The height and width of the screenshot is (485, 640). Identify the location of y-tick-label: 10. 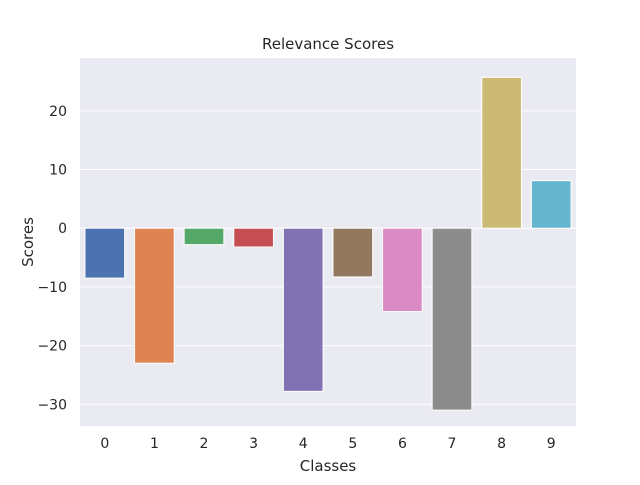
(58, 171).